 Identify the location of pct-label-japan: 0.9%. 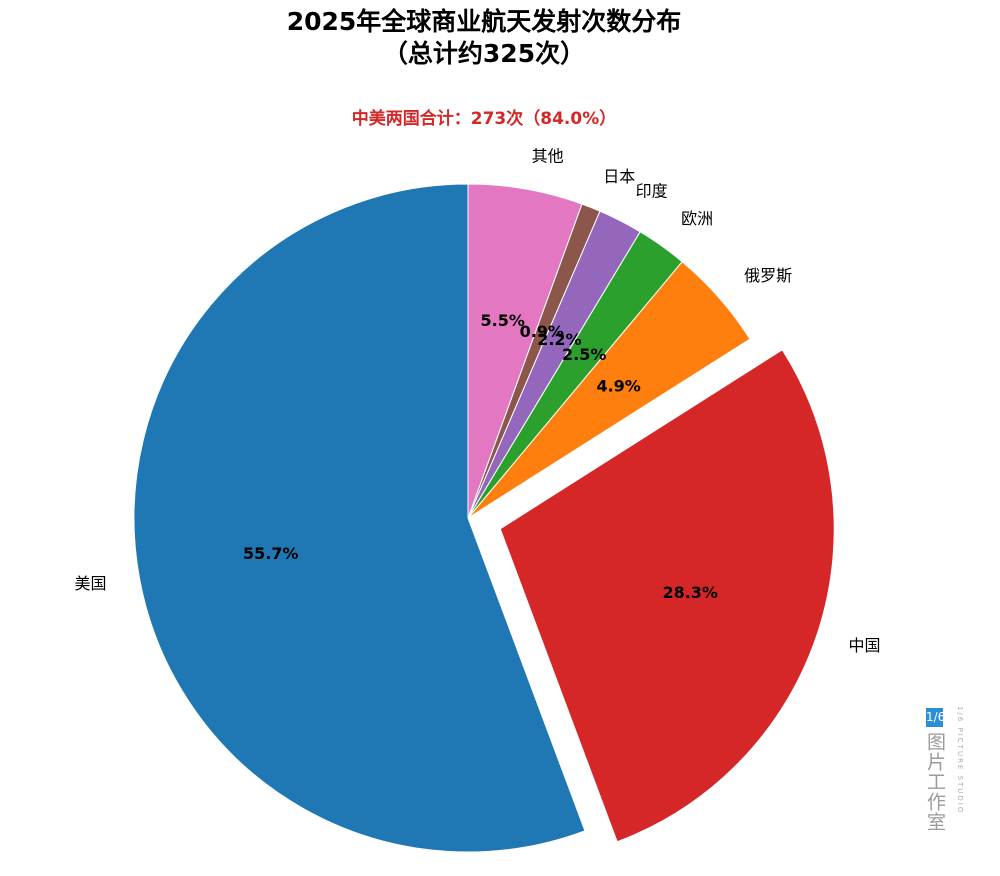
(542, 331).